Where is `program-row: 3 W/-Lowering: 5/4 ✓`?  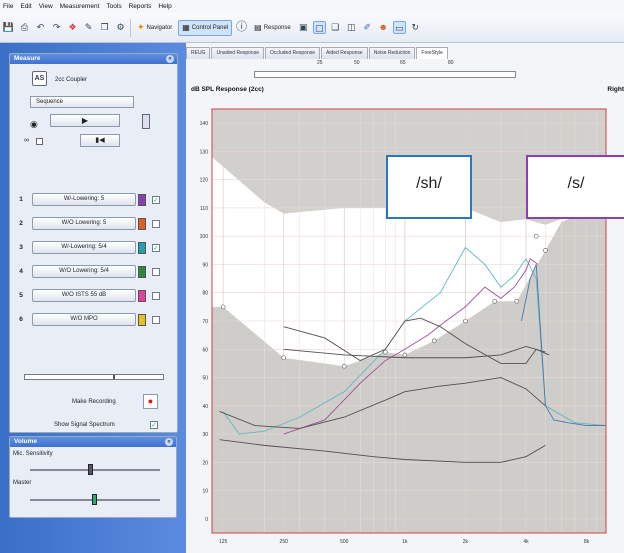 program-row: 3 W/-Lowering: 5/4 ✓ is located at coordinates (94, 247).